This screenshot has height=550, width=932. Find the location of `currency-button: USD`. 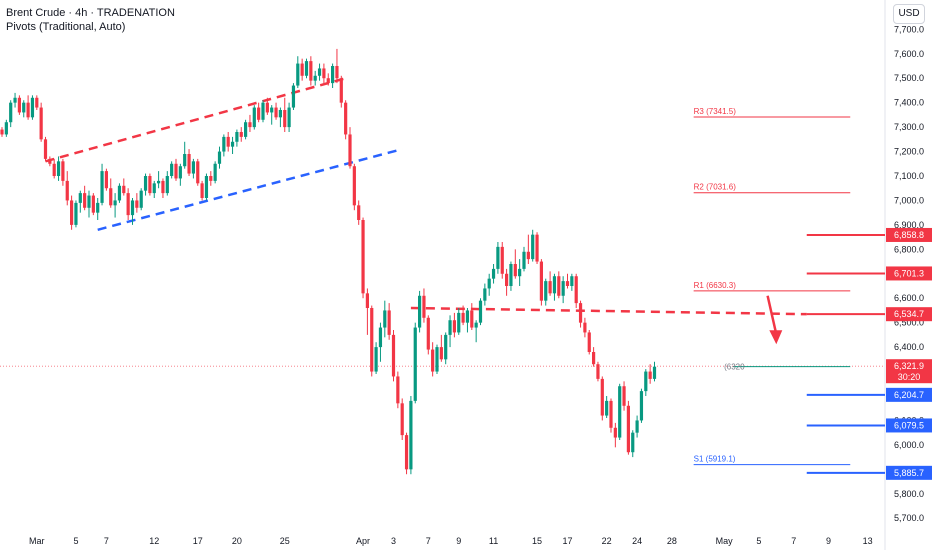

currency-button: USD is located at coordinates (909, 14).